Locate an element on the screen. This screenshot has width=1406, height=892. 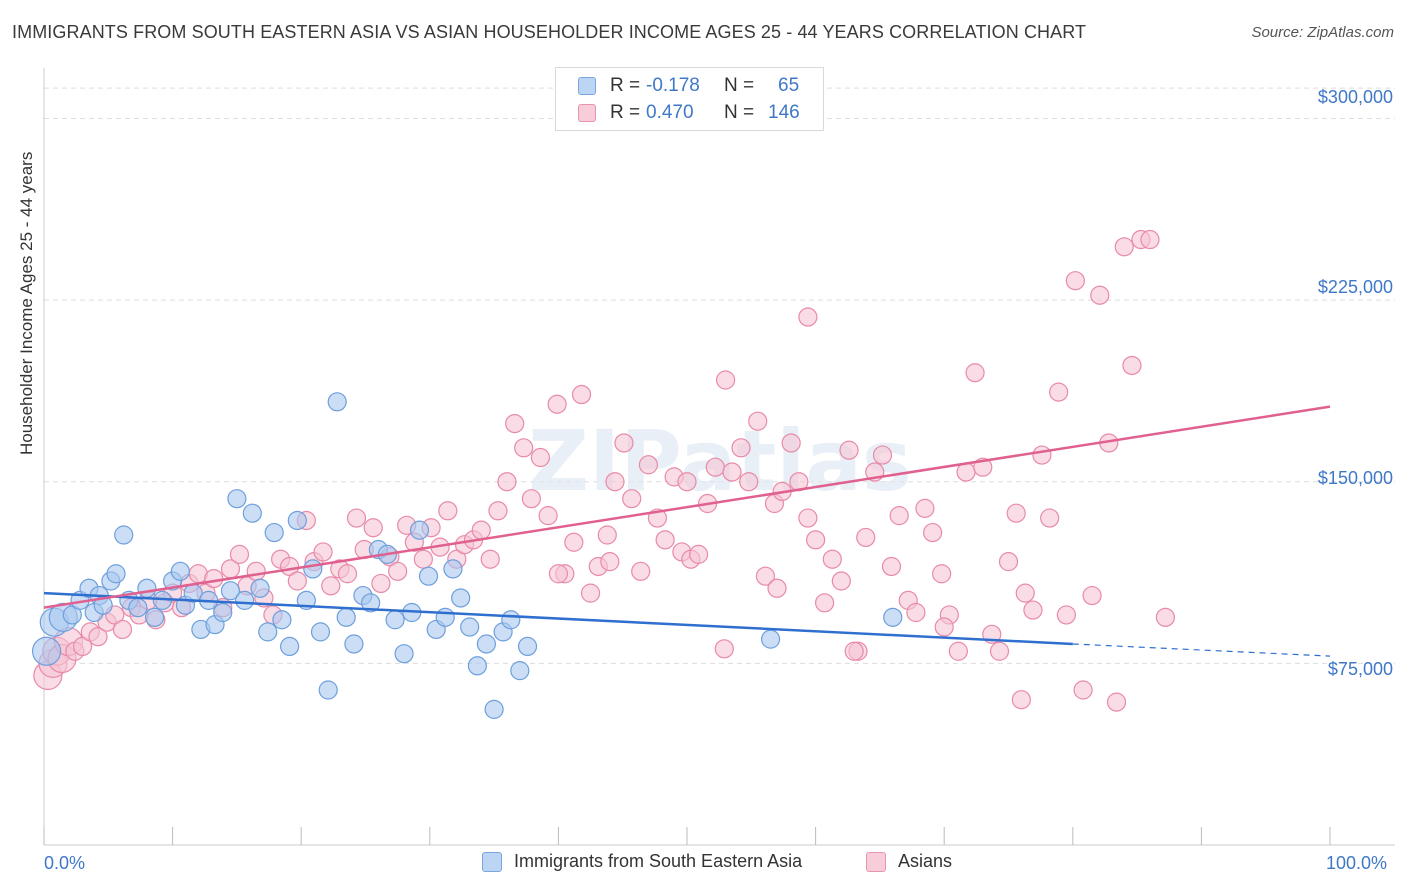
legend-label-immigrants: Immigrants from South Eastern Asia is located at coordinates (658, 861).